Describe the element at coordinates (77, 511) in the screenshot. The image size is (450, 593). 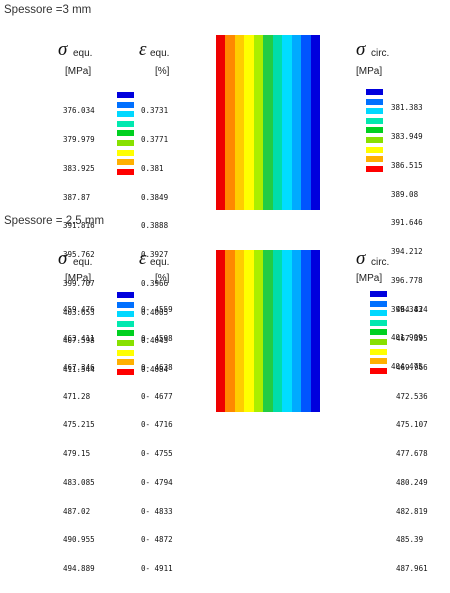
I see `value: 487.02` at that location.